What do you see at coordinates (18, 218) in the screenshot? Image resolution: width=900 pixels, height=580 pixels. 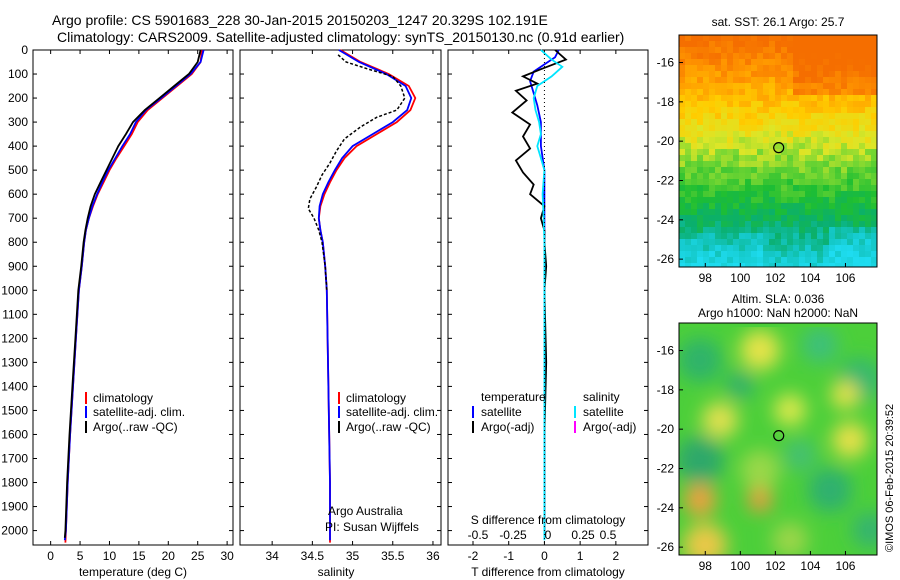 I see `depth-tick-label: 700` at bounding box center [18, 218].